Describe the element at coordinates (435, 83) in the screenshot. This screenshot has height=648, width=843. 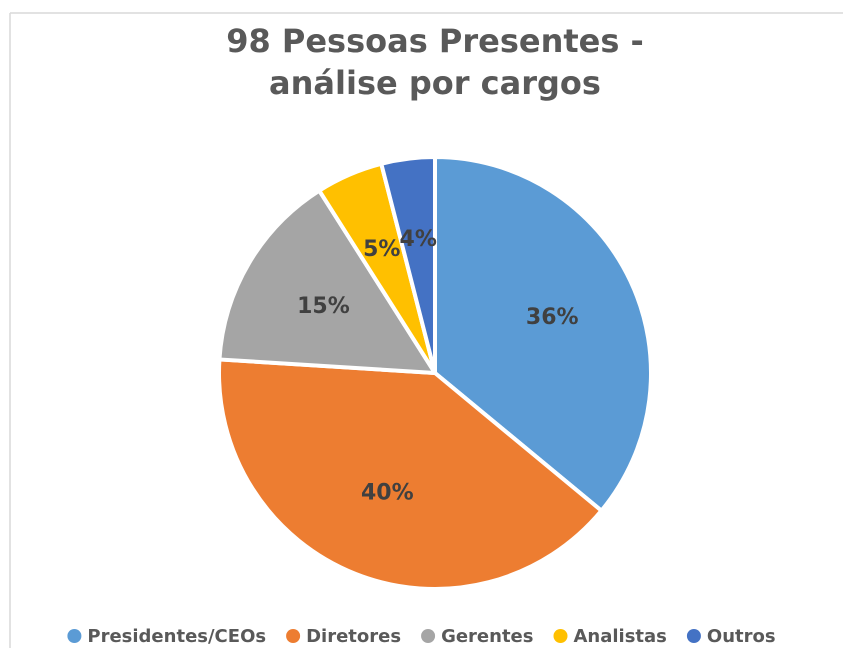
I see `chart-title: análise por cargos` at that location.